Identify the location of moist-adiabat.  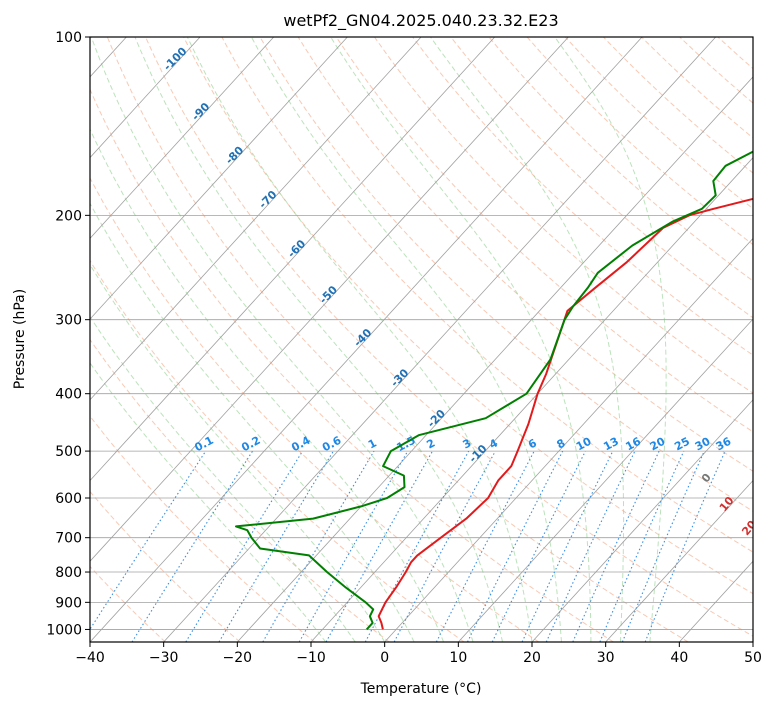
(610, 339).